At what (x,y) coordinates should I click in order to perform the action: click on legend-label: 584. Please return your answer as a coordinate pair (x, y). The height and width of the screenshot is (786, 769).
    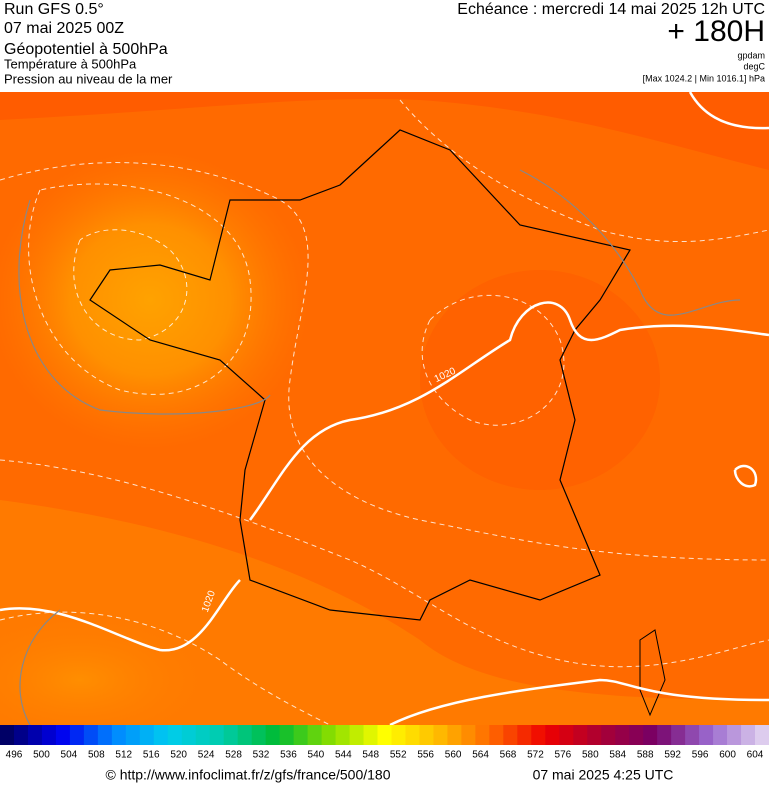
    Looking at the image, I should click on (617, 755).